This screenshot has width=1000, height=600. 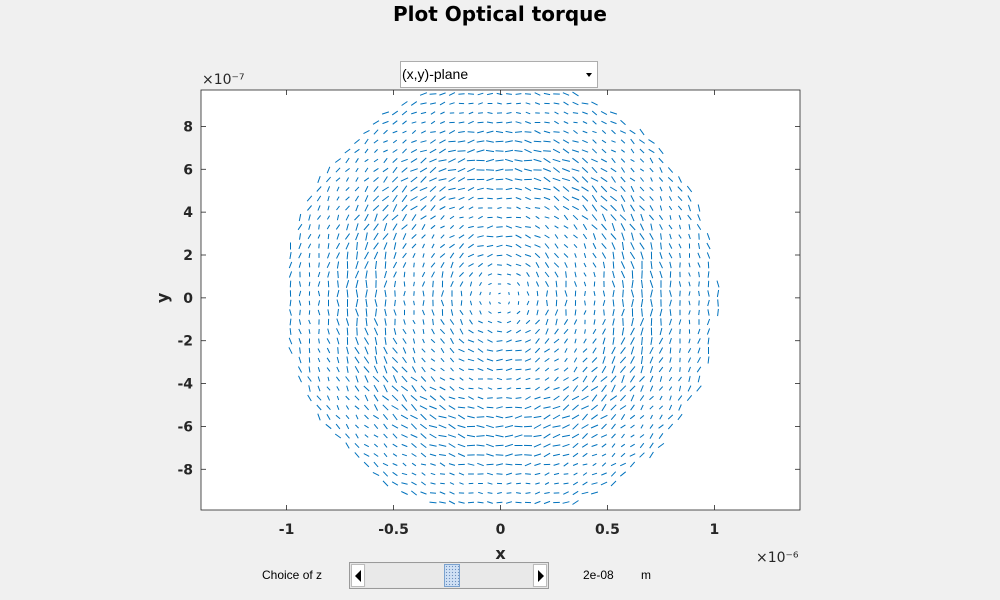 I want to click on slider-thumb, so click(x=452, y=575).